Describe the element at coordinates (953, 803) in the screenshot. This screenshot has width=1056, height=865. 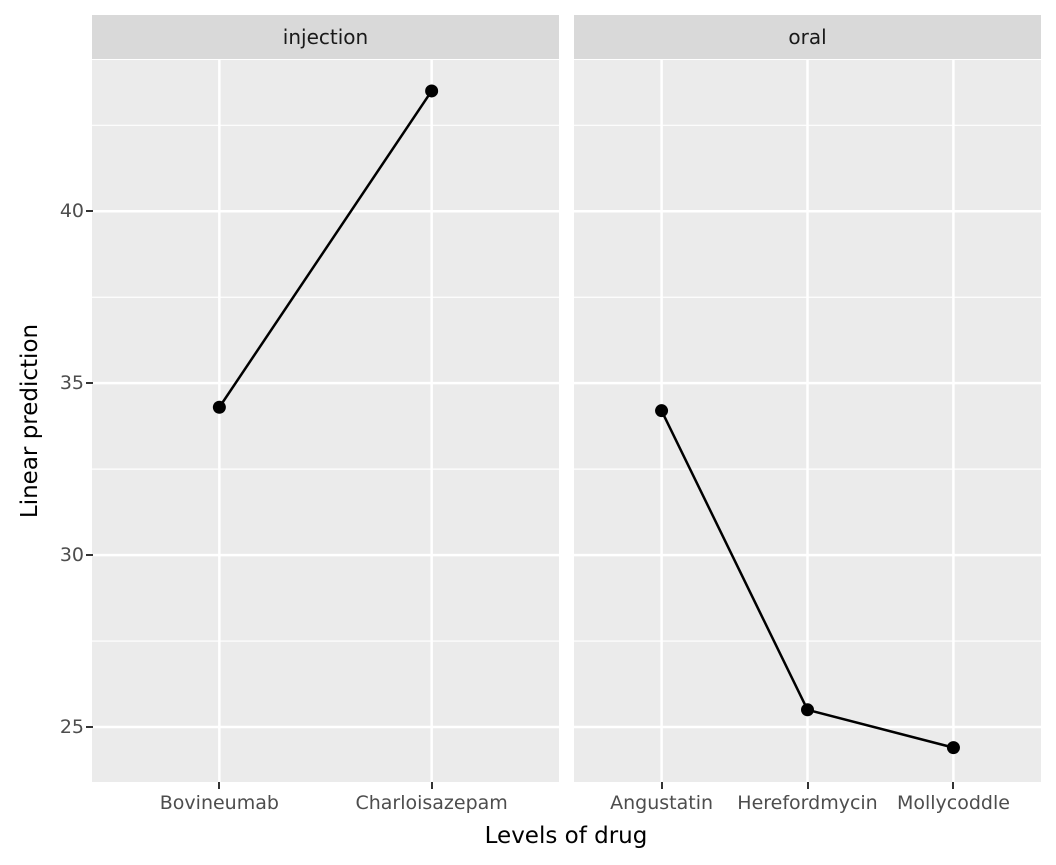
I see `x-tick-label: Mollycoddle` at that location.